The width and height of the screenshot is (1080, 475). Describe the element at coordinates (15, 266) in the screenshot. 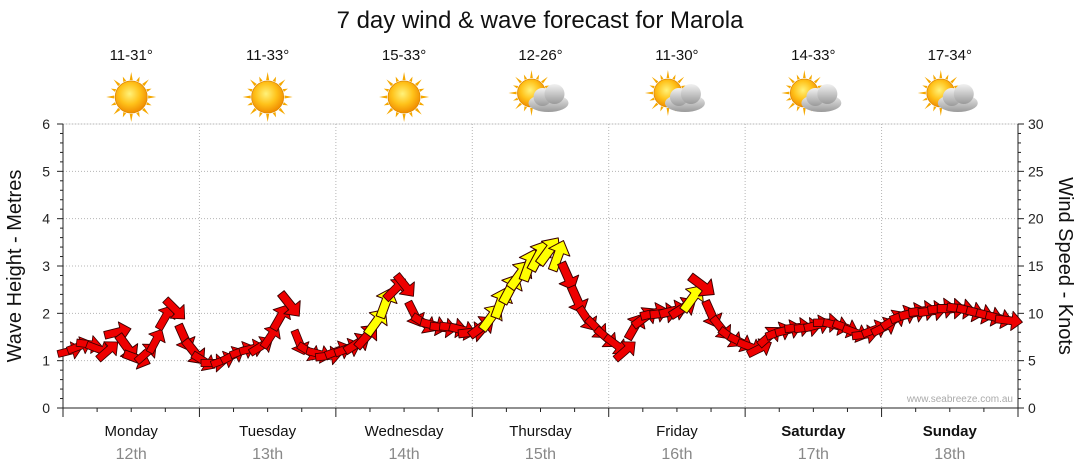

I see `y-axis-label: Wave Height - Metres` at that location.